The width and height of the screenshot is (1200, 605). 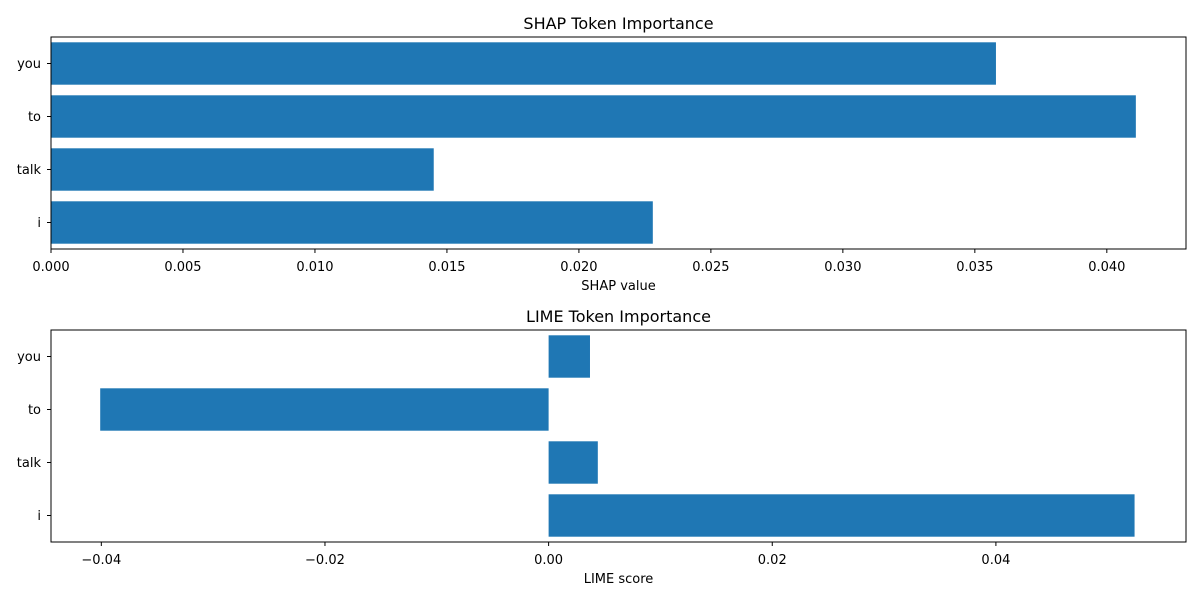 I want to click on x-tick-label: 0.015, so click(x=446, y=267).